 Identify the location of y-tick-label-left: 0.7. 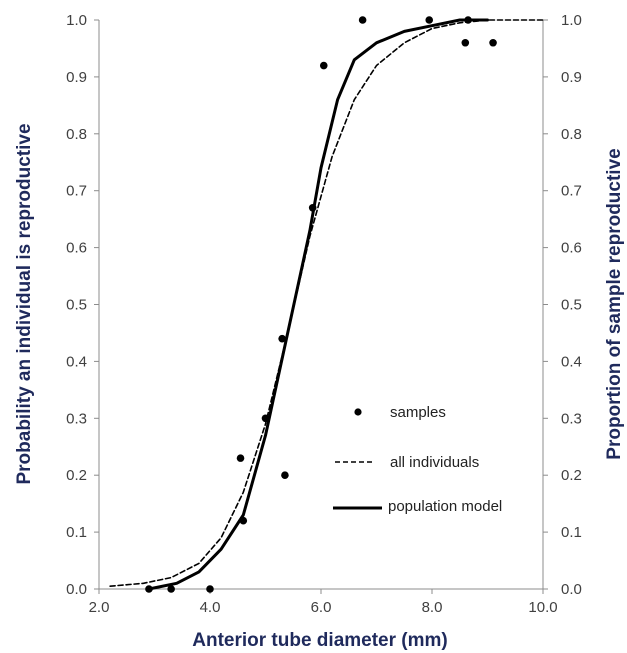
(76, 191).